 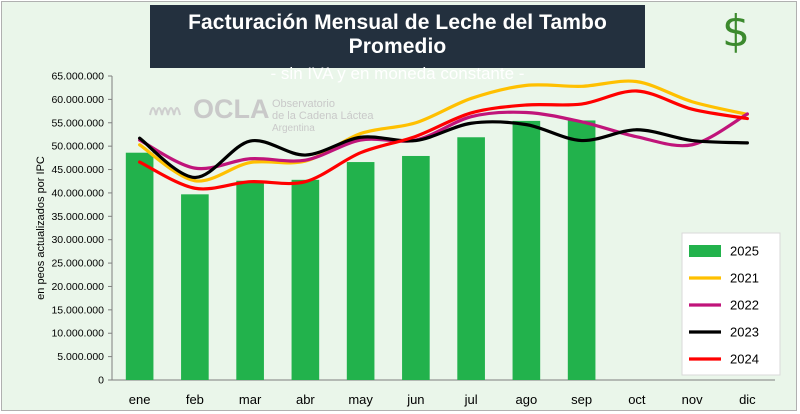 I want to click on x-tick-label: nov, so click(x=692, y=399).